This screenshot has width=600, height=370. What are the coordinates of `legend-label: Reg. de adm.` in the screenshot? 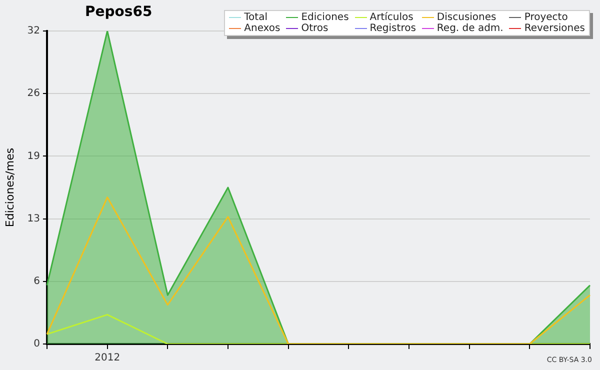 It's located at (470, 28).